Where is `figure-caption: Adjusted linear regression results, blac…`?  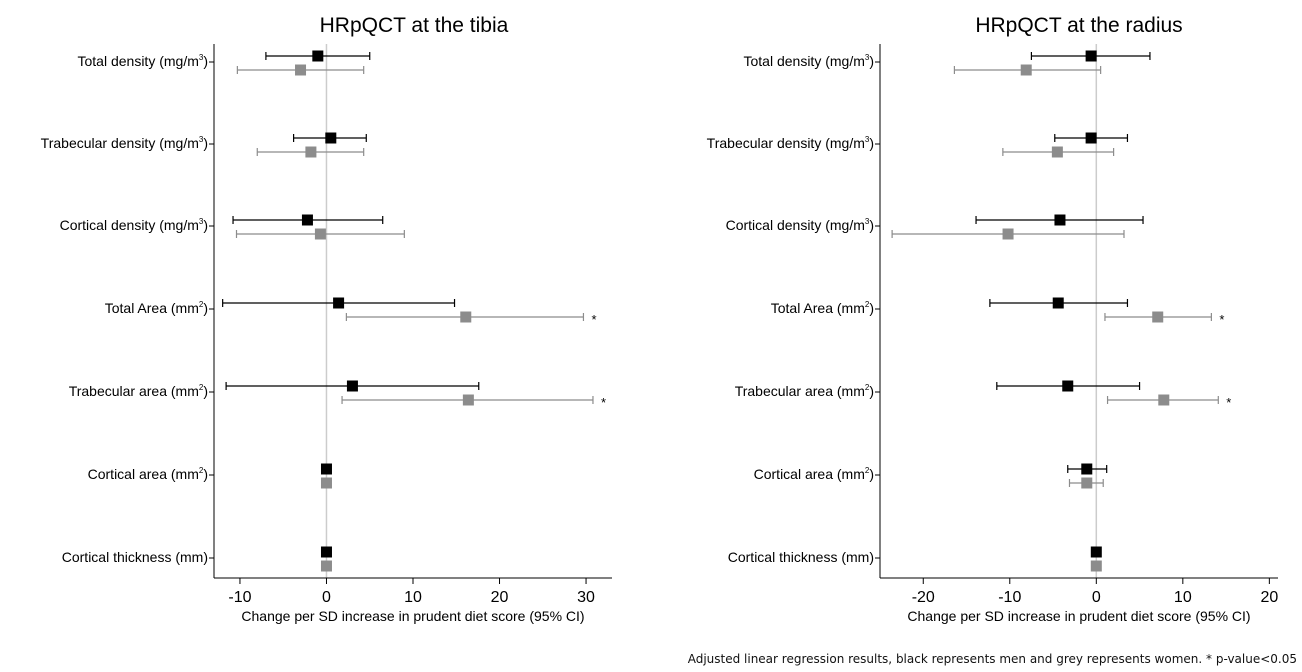
figure-caption: Adjusted linear regression results, blac… is located at coordinates (992, 659).